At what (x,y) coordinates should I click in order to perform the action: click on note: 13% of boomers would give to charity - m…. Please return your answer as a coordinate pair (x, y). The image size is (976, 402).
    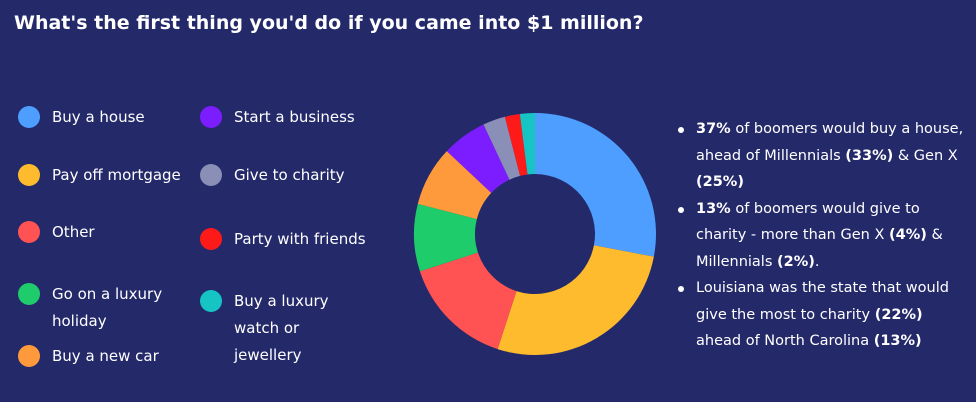
    Looking at the image, I should click on (821, 236).